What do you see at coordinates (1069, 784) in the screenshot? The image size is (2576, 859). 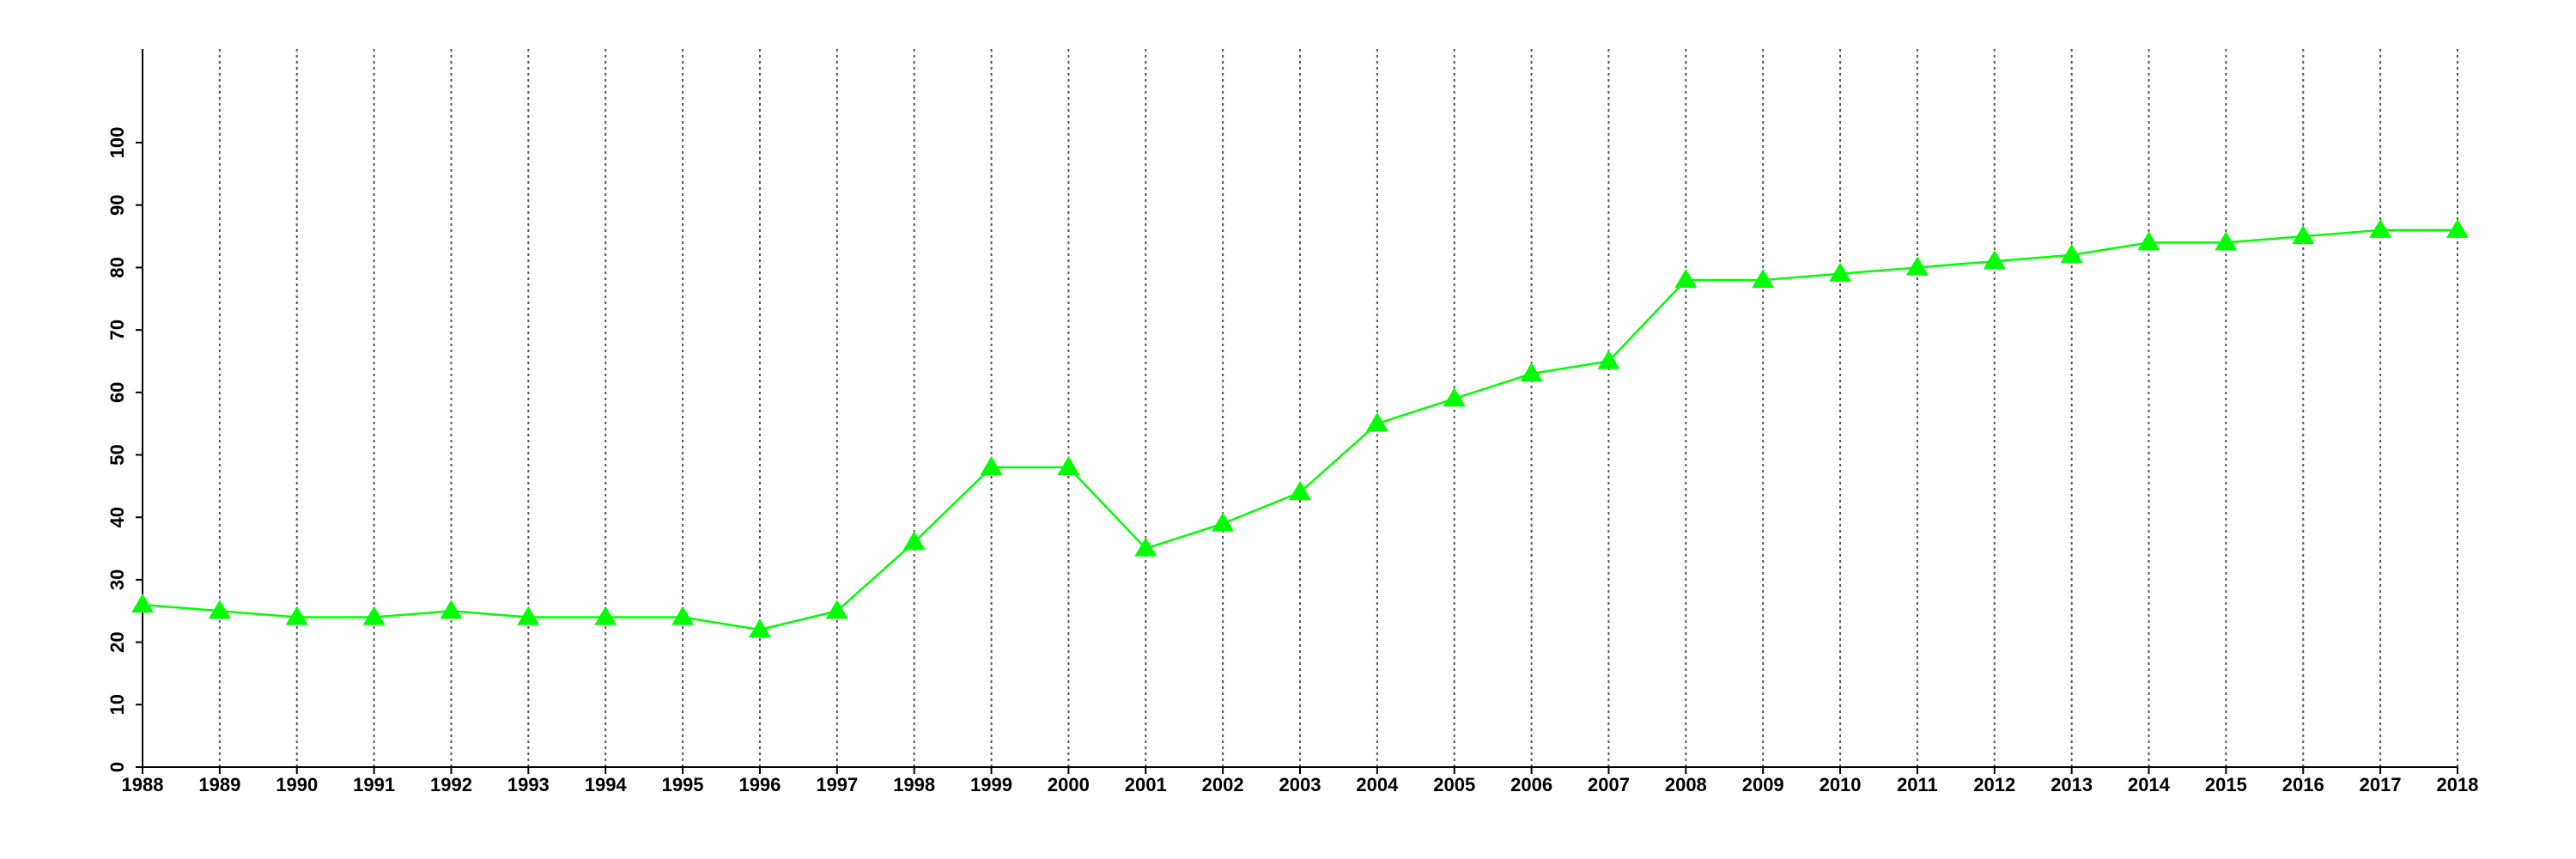 I see `x-tick-label: 2000` at bounding box center [1069, 784].